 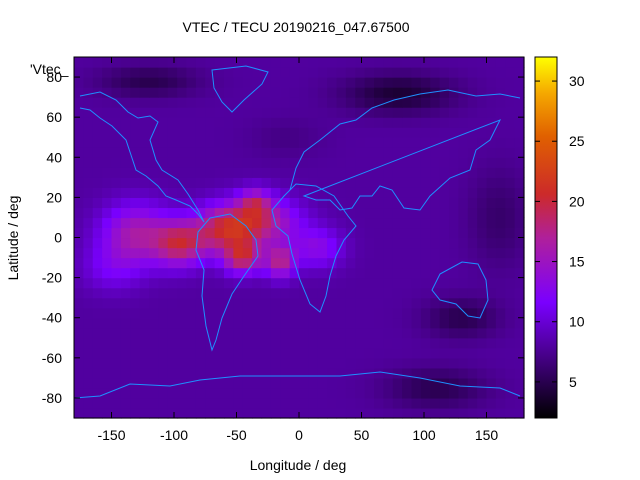 I want to click on coastline-south-america, so click(x=227, y=282).